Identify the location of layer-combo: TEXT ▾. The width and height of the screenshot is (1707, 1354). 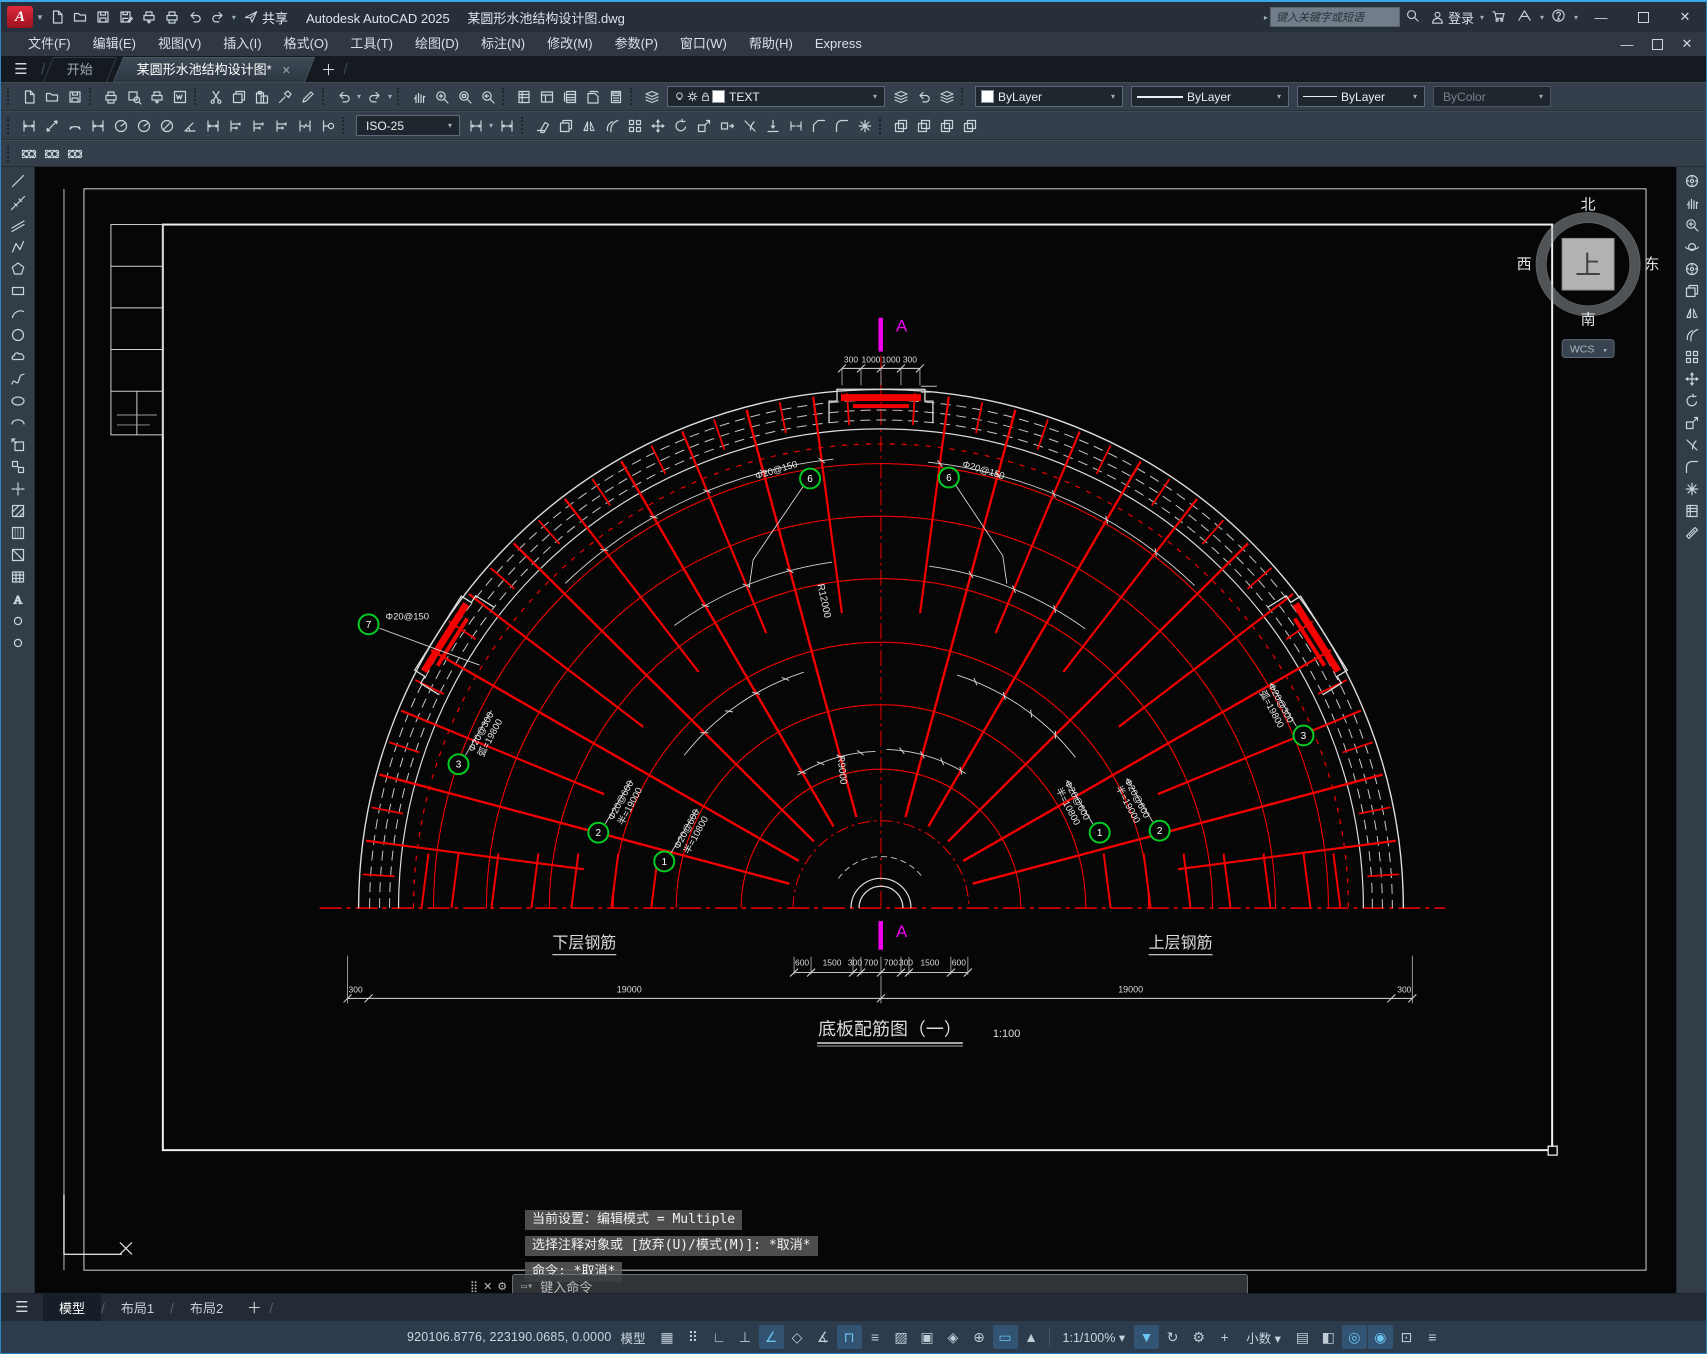
(776, 96).